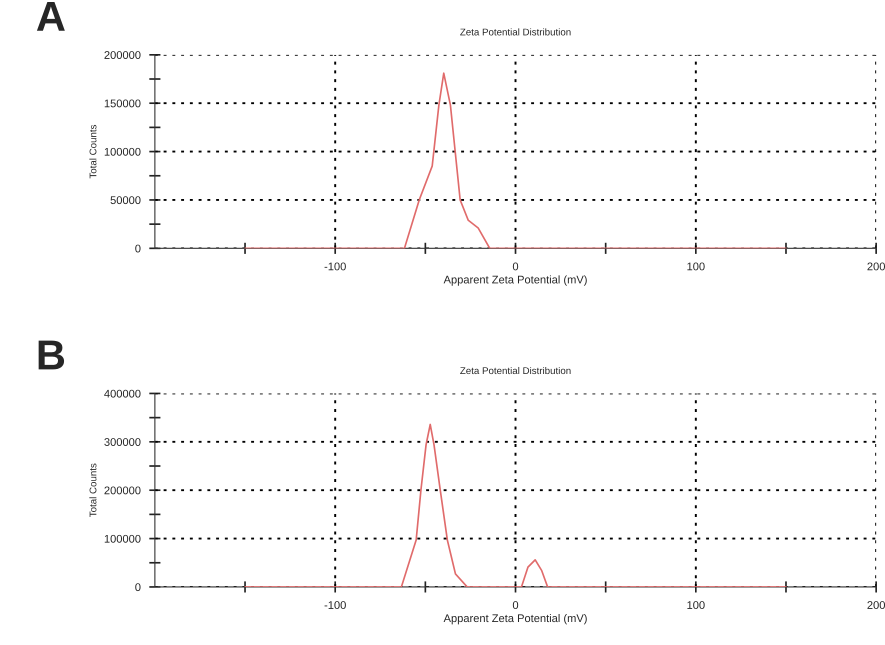  I want to click on y-tick-label: 150000, so click(122, 103).